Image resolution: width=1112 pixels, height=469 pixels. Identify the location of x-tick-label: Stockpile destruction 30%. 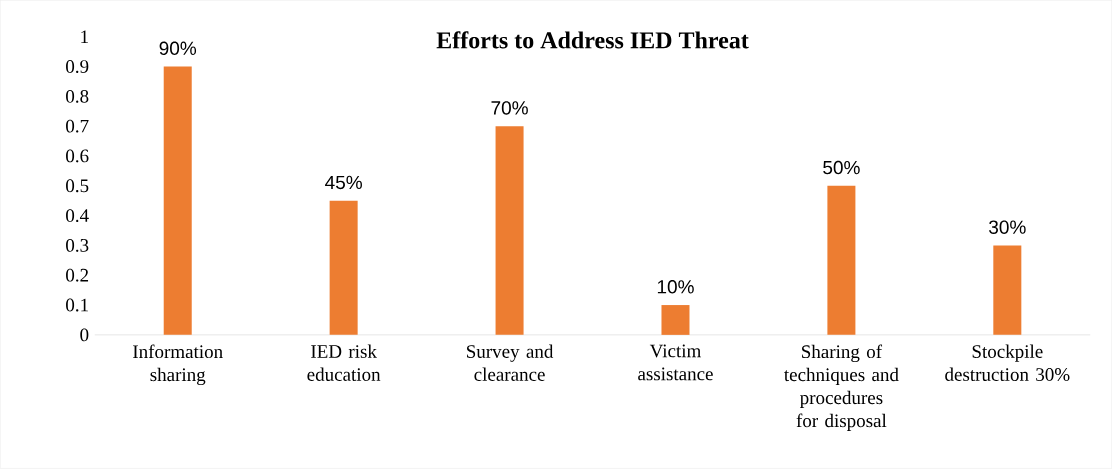
(1007, 363).